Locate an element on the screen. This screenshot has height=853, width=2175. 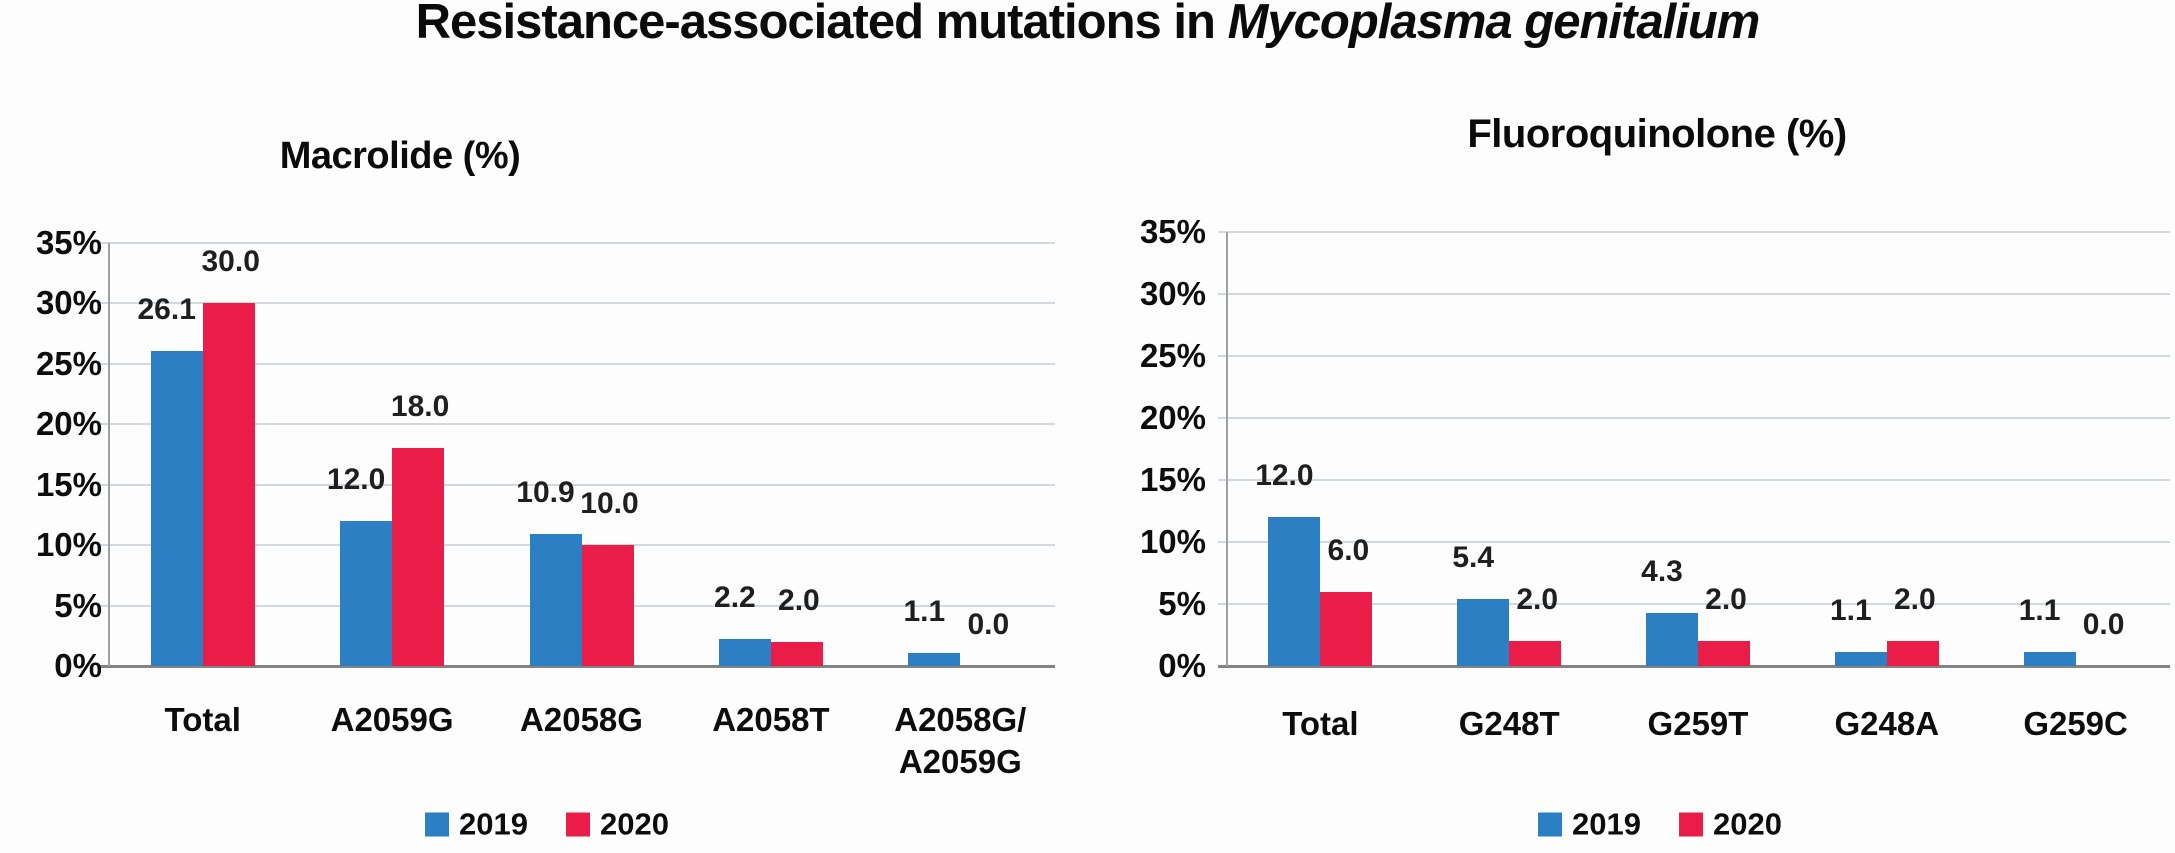
fluoroquinolone-legend: 2019 2020 is located at coordinates (1660, 824).